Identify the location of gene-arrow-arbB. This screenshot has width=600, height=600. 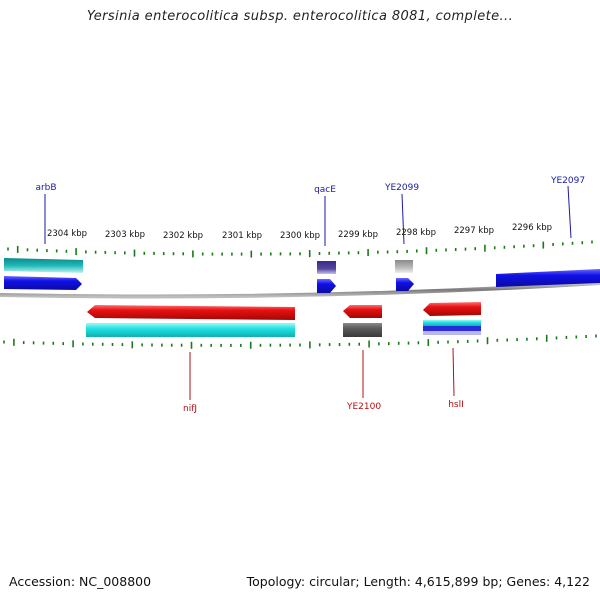
(43, 283).